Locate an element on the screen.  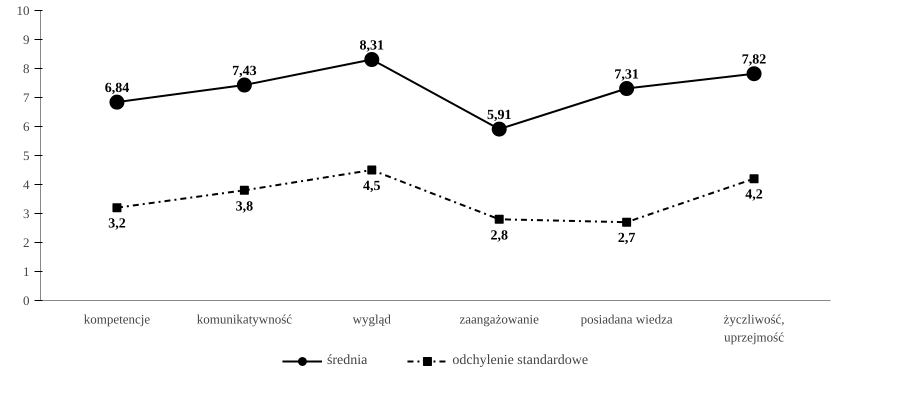
x-tick-label: kompetencje is located at coordinates (117, 319).